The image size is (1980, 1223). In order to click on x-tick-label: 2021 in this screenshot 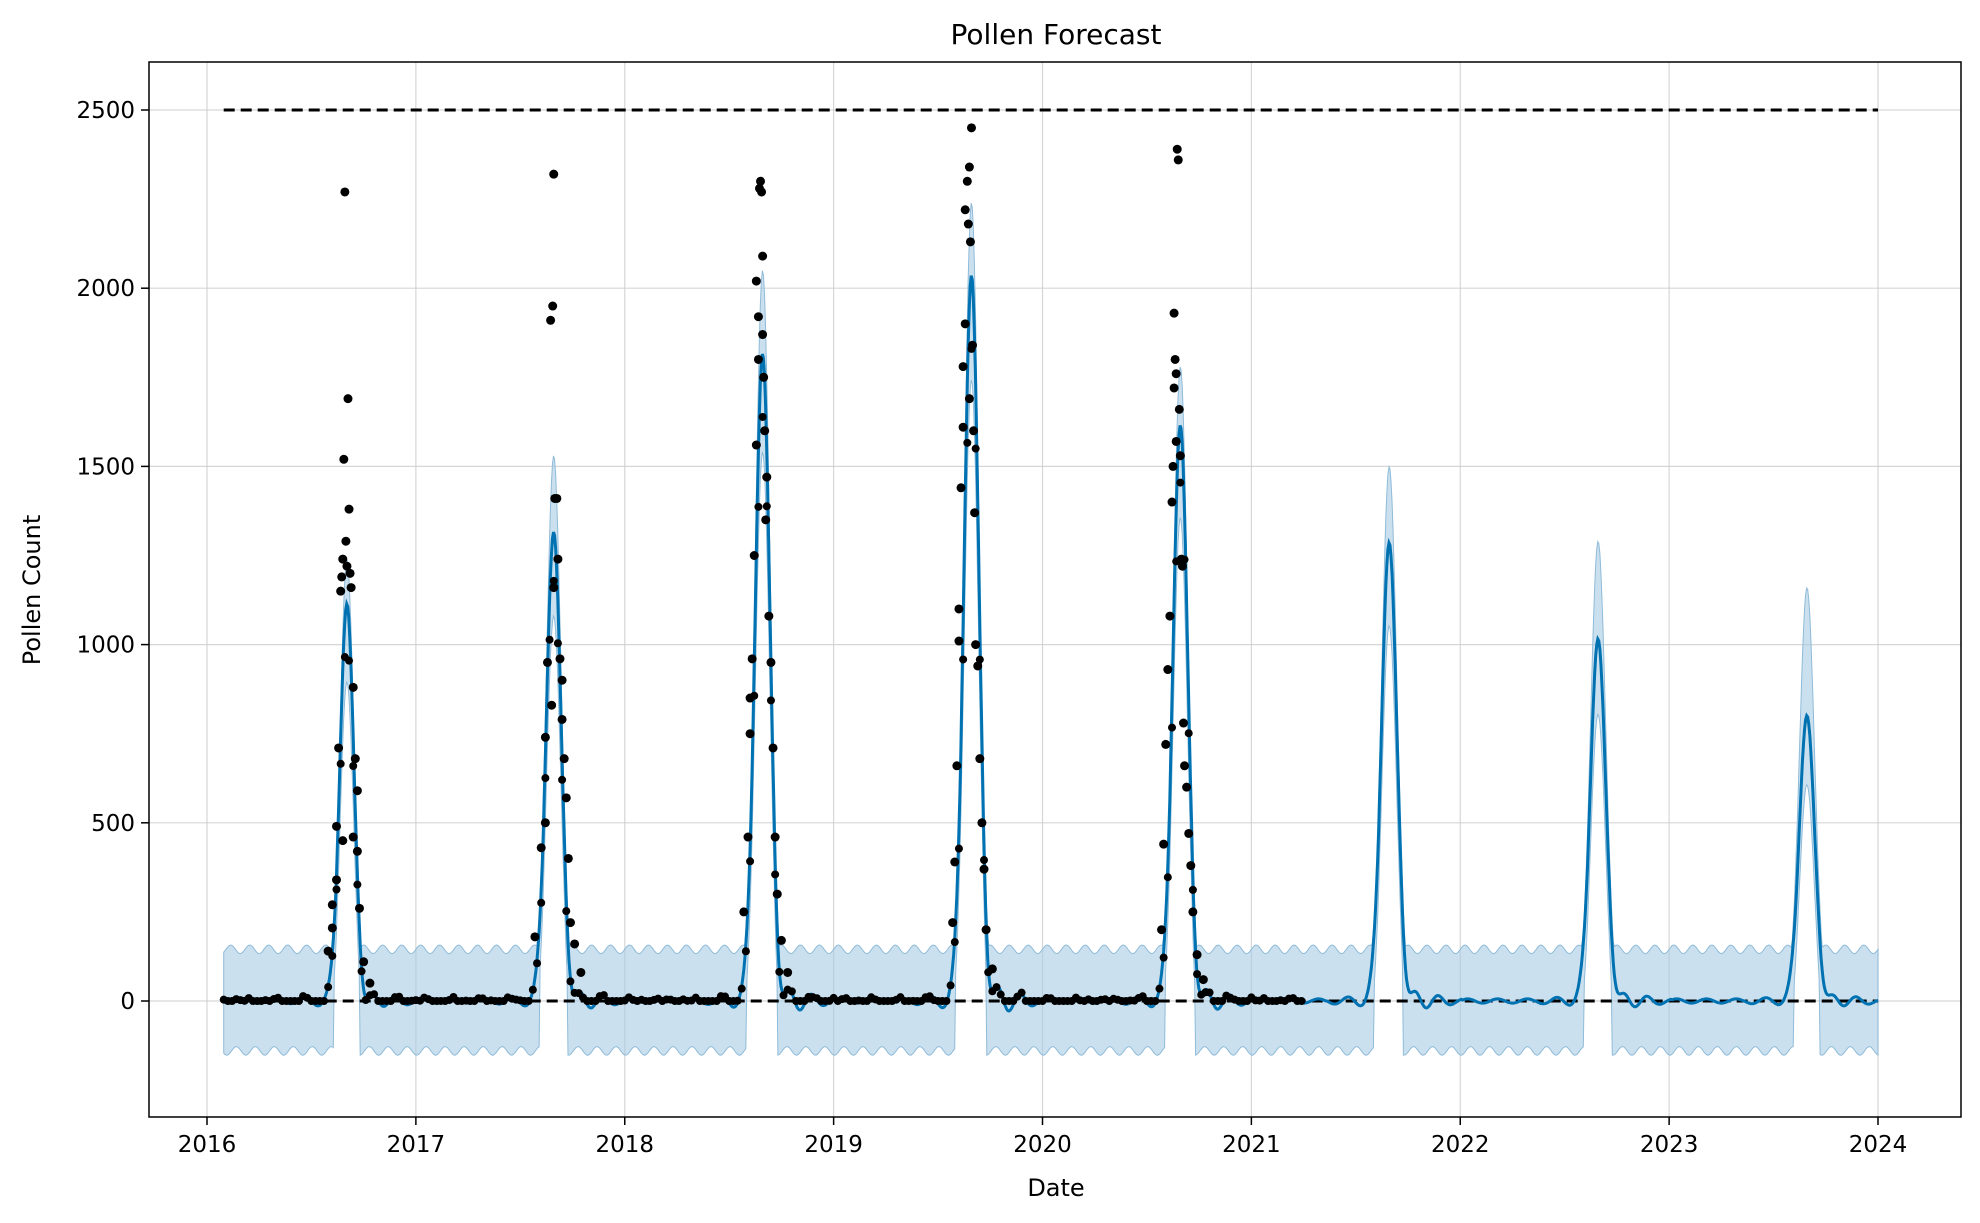, I will do `click(1251, 1145)`.